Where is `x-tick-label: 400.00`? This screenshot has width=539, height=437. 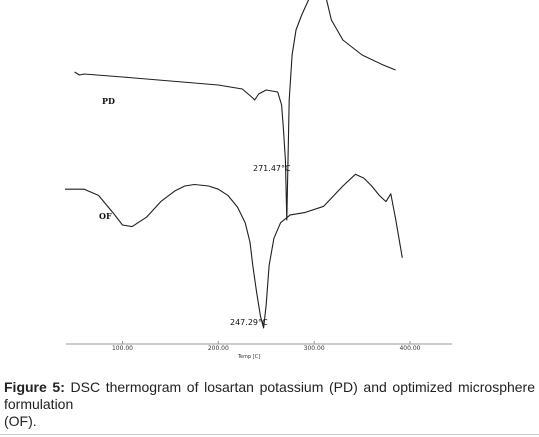 x-tick-label: 400.00 is located at coordinates (409, 348).